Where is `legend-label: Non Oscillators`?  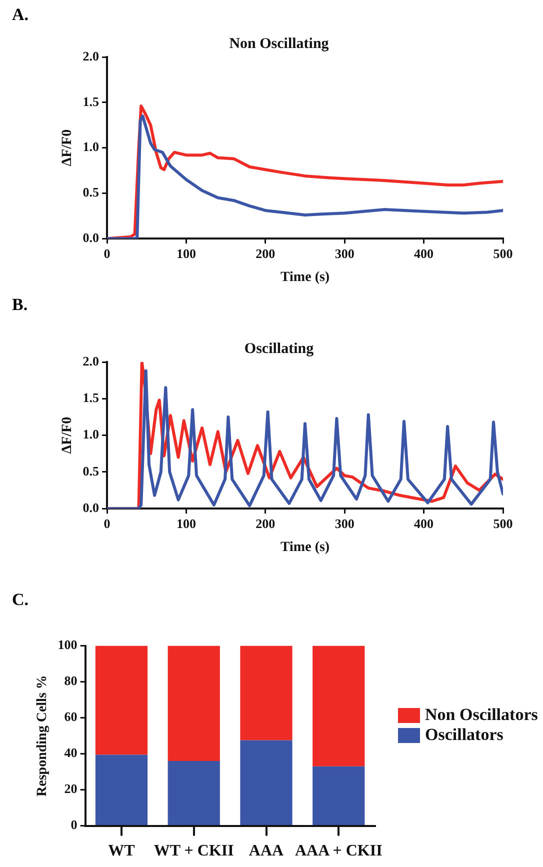 legend-label: Non Oscillators is located at coordinates (481, 715).